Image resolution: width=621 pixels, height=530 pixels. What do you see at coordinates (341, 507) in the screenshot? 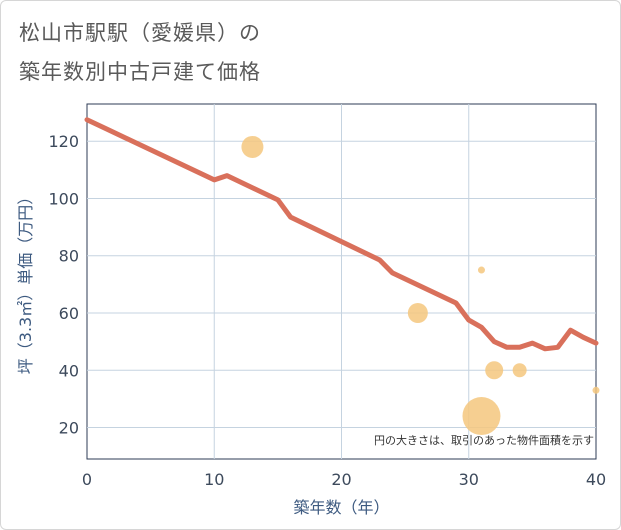
I see `x-axis-label: 築年数（年）` at bounding box center [341, 507].